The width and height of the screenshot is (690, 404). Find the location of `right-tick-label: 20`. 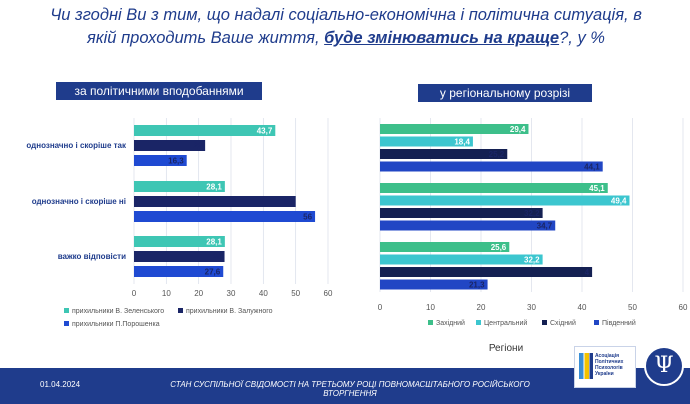

right-tick-label: 20 is located at coordinates (481, 307).